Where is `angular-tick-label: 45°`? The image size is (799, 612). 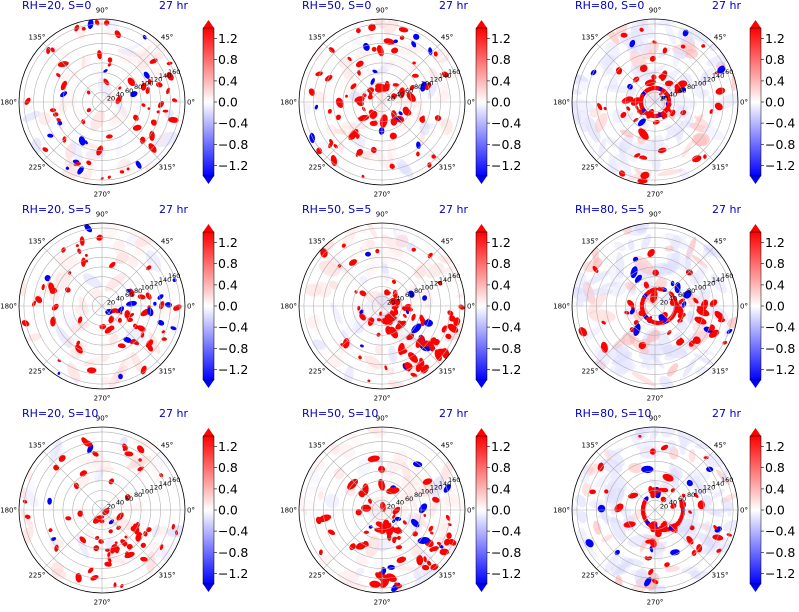
angular-tick-label: 45° is located at coordinates (167, 241).